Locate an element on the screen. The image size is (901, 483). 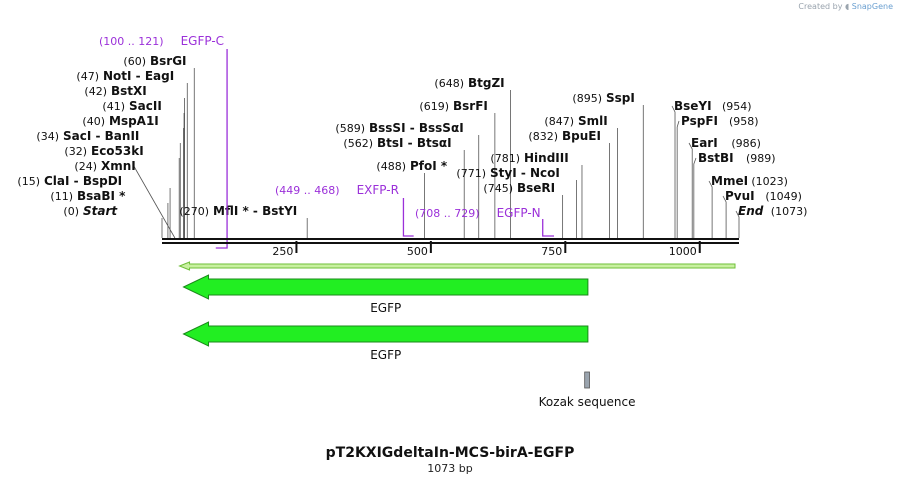
dna-backbone is located at coordinates (450, 241).